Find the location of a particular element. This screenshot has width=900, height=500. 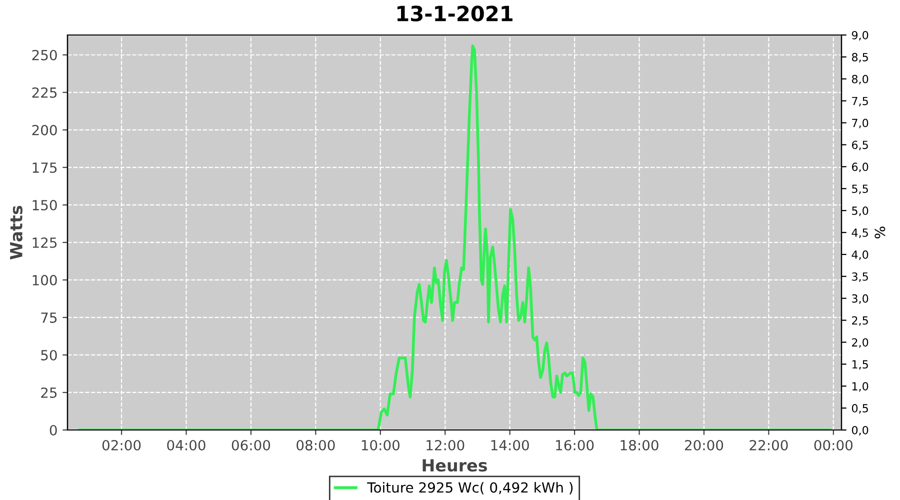

y2-tick-label: 6,0 is located at coordinates (860, 167).